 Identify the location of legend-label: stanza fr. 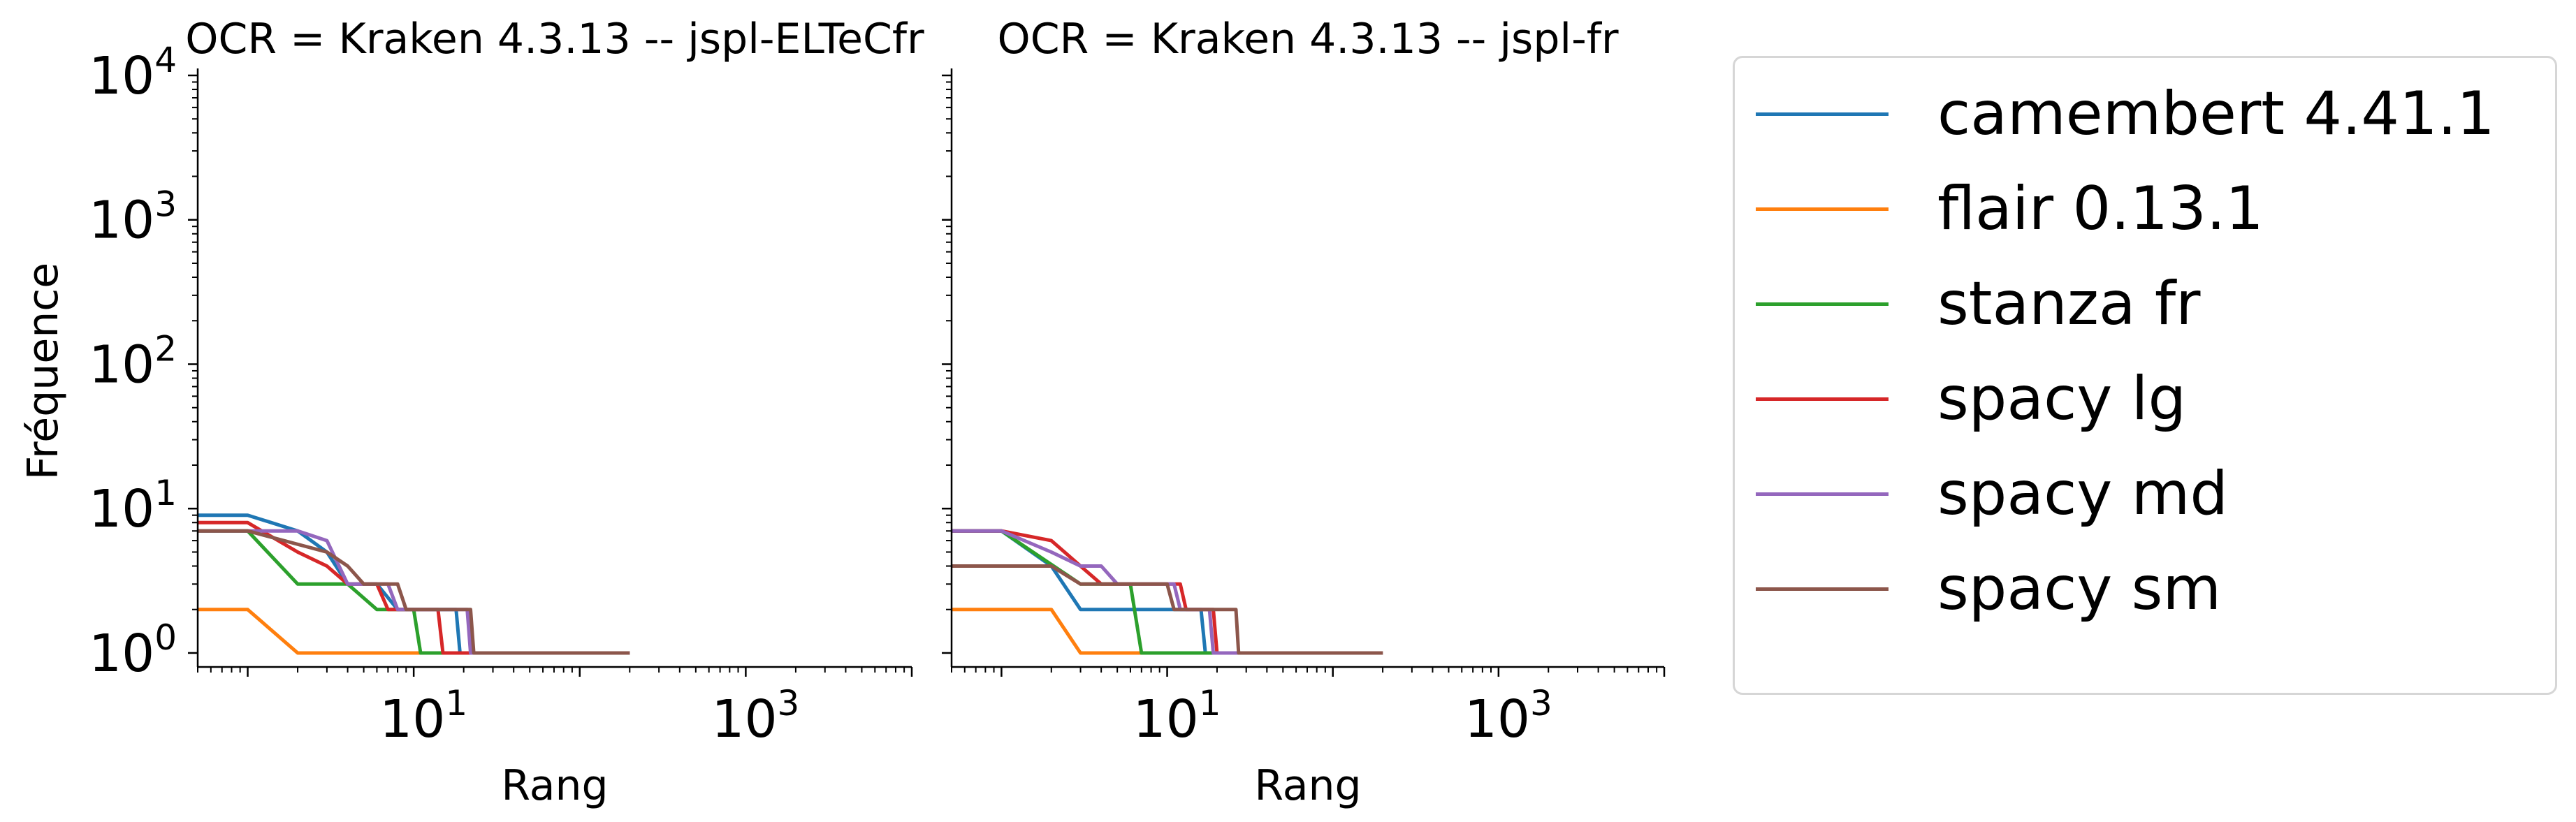
(2069, 304).